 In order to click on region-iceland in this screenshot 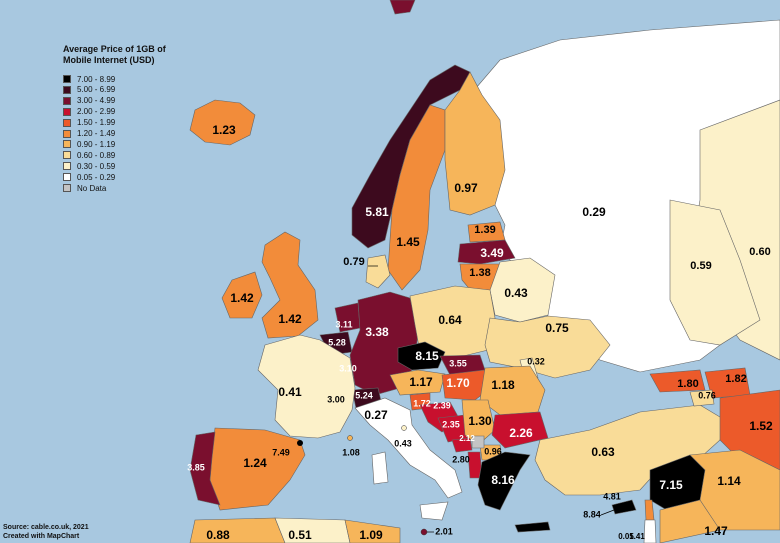, I will do `click(222, 122)`.